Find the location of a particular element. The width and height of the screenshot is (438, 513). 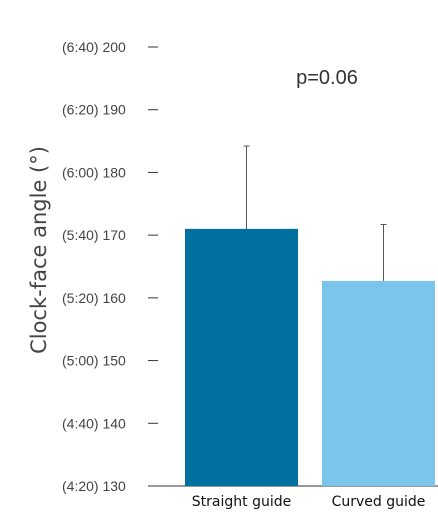

p-value-annotation: p=0.06 is located at coordinates (327, 78).